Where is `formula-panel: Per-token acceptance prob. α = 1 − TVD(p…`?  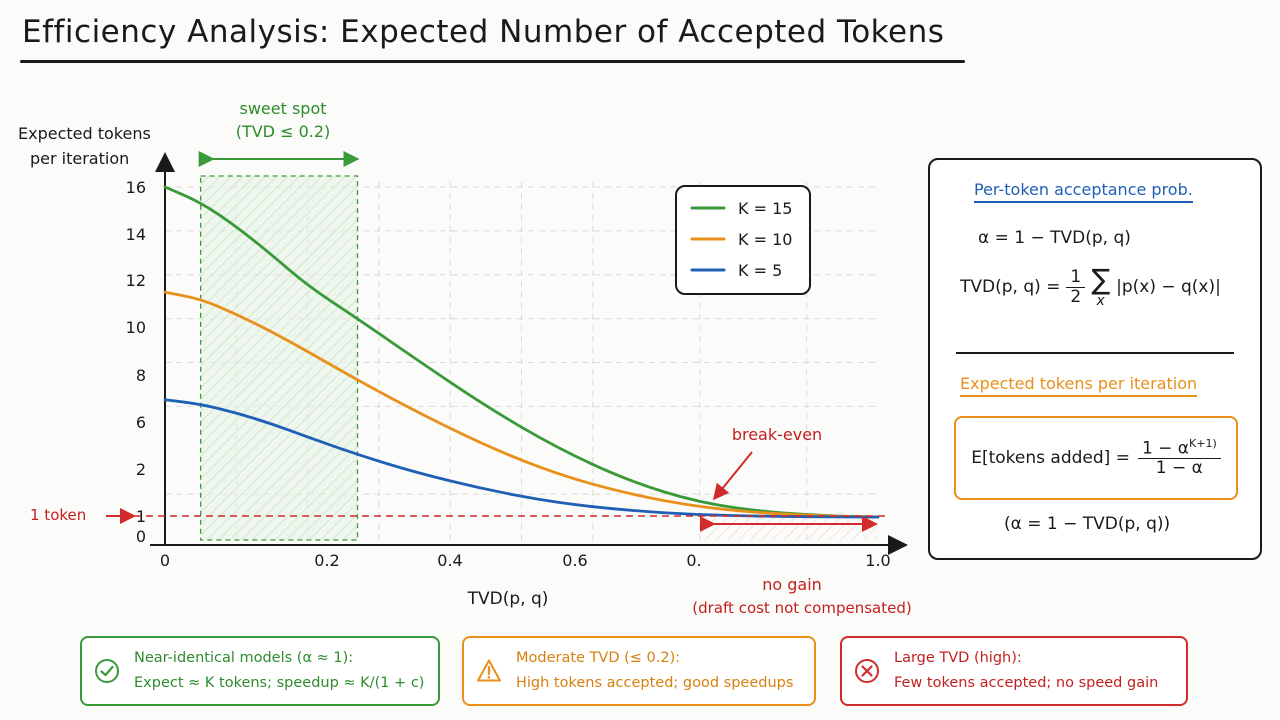
formula-panel: Per-token acceptance prob. α = 1 − TVD(p… is located at coordinates (1095, 359).